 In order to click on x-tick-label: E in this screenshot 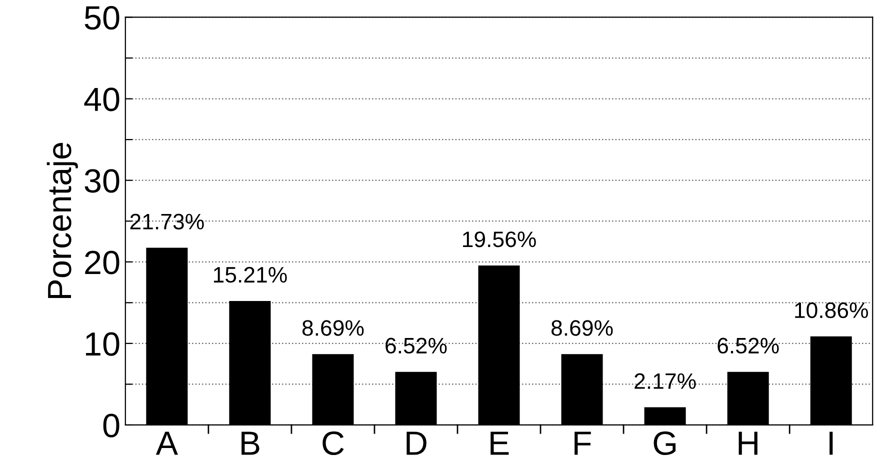, I will do `click(499, 443)`.